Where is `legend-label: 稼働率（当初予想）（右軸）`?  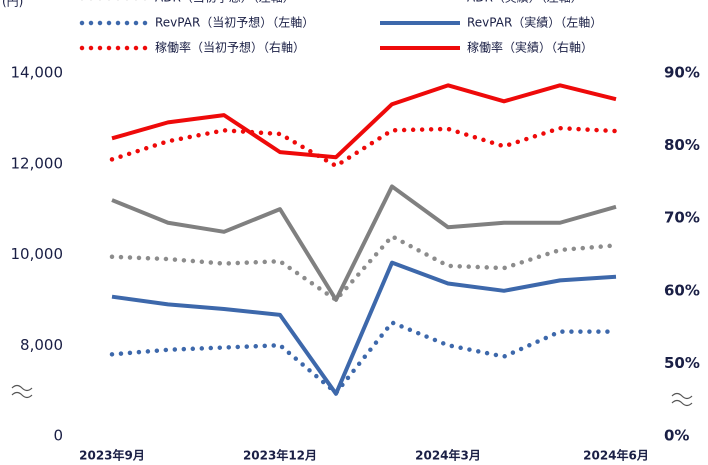
legend-label: 稼働率（当初予想）（右軸） is located at coordinates (230, 47).